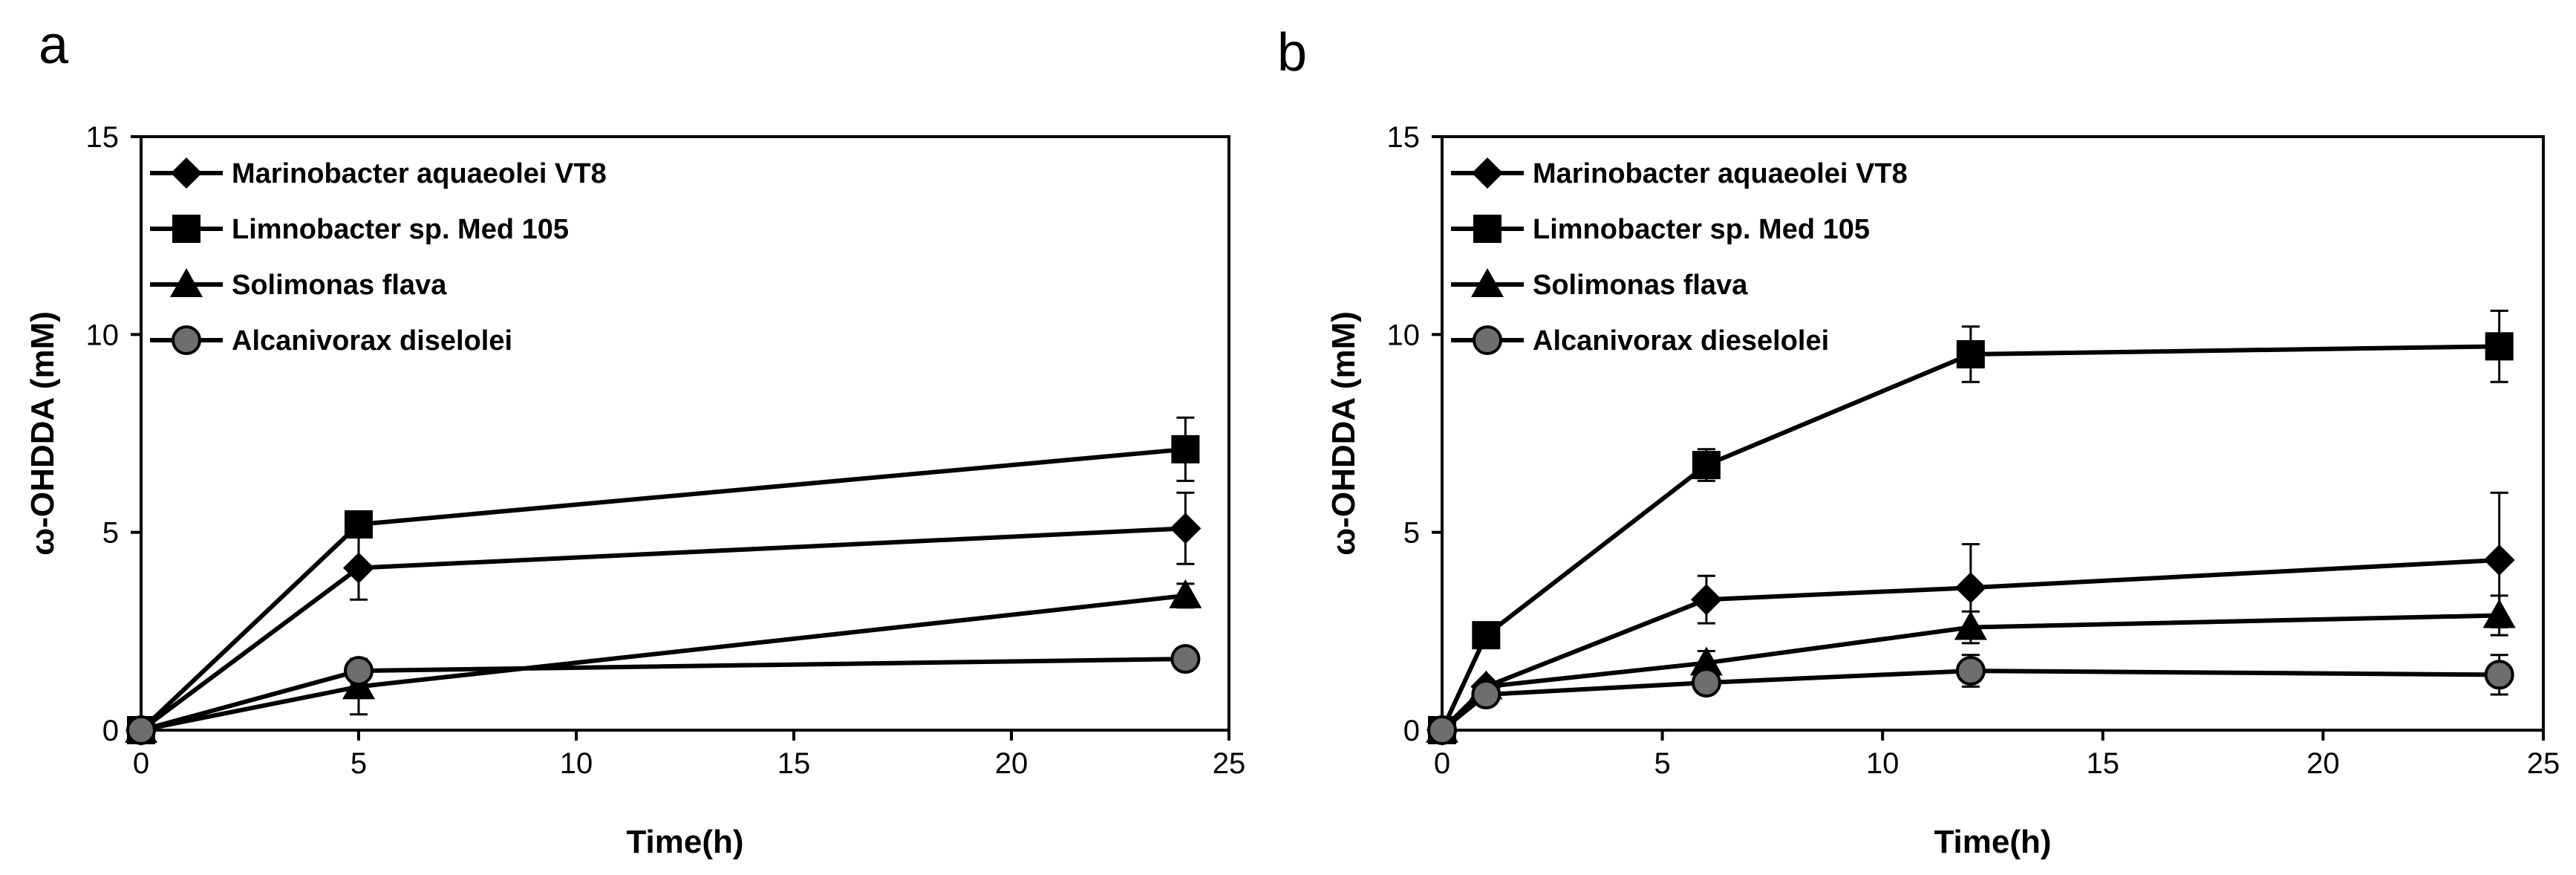  I want to click on panel-label: a, so click(54, 45).